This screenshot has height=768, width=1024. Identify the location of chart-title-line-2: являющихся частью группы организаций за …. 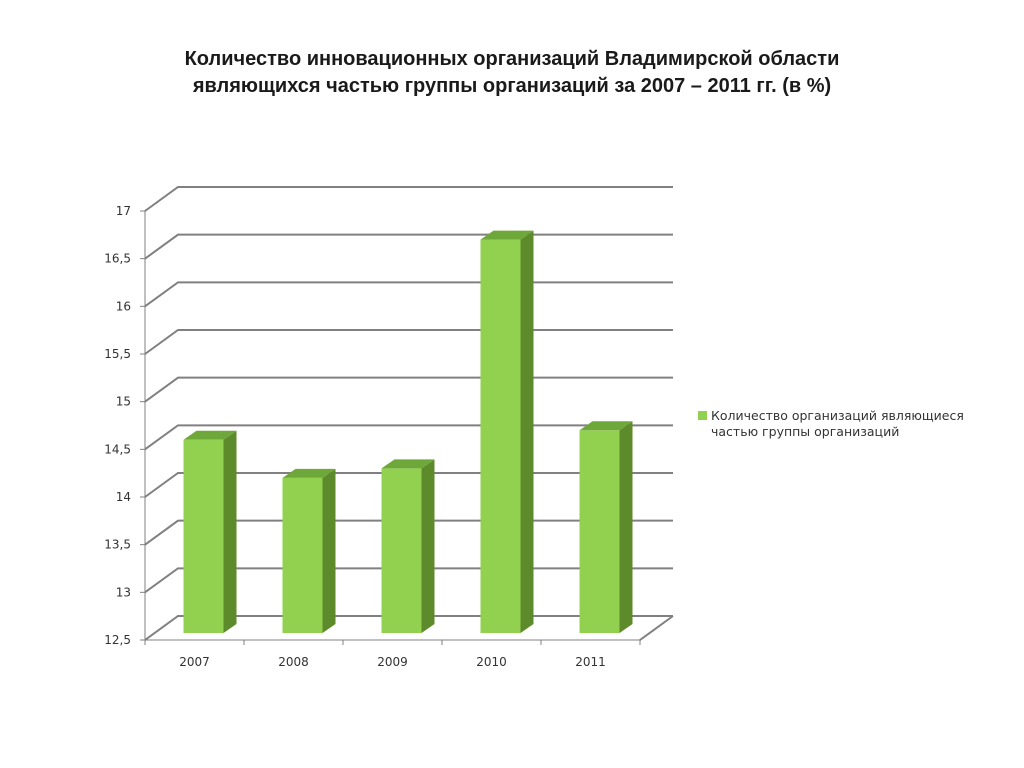
(512, 86).